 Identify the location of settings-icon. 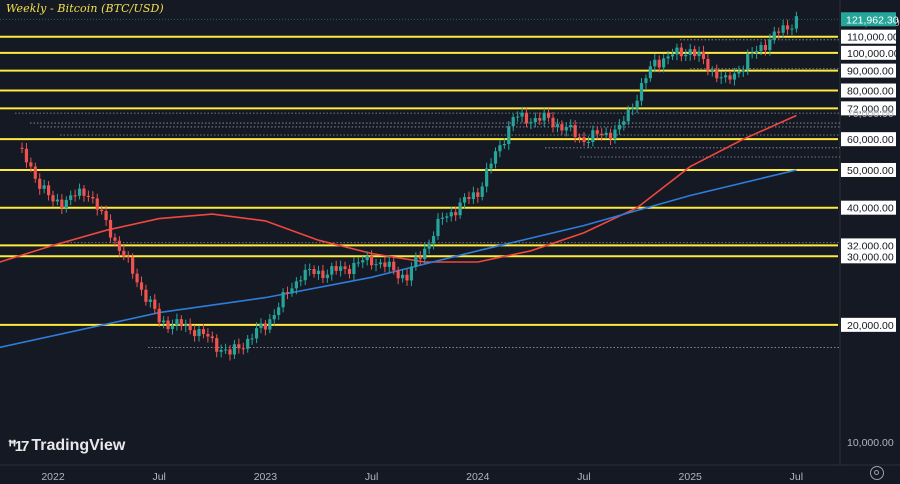
(877, 473).